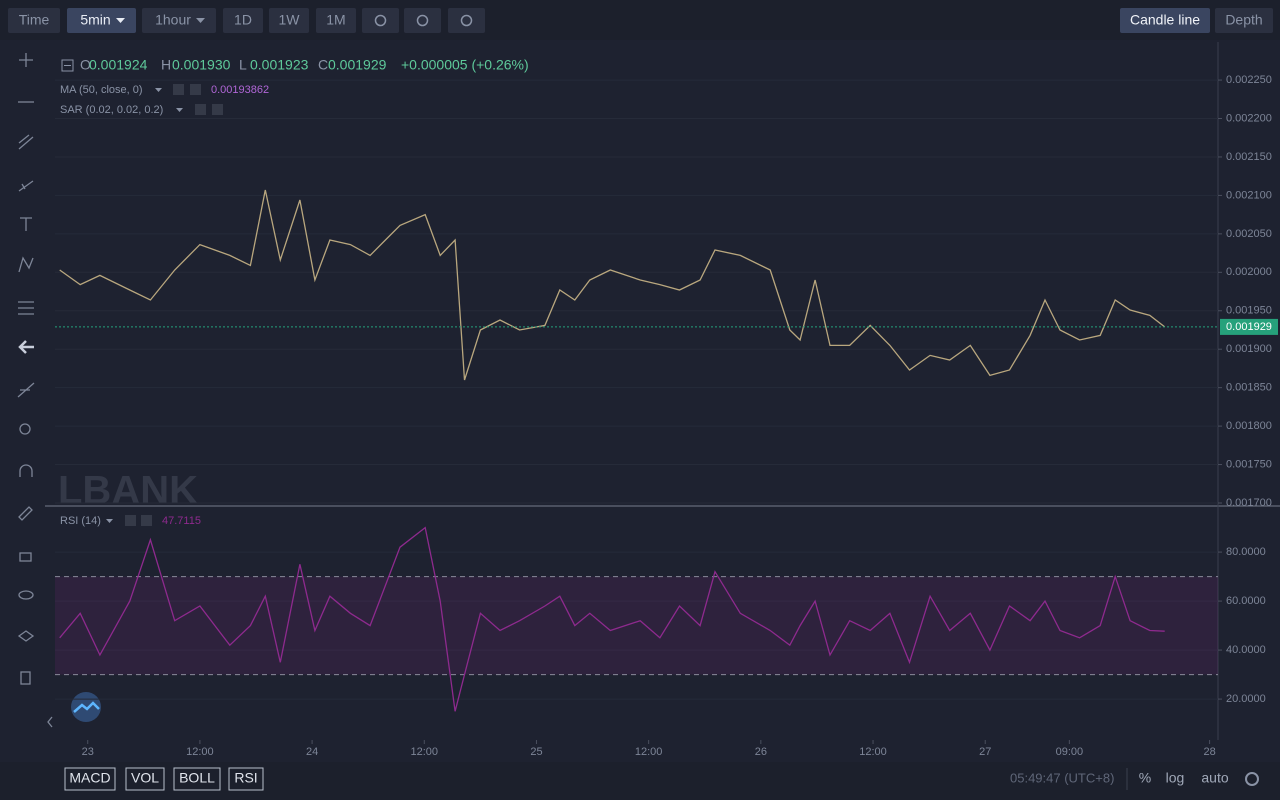  Describe the element at coordinates (217, 109) in the screenshot. I see `sar-close` at that location.